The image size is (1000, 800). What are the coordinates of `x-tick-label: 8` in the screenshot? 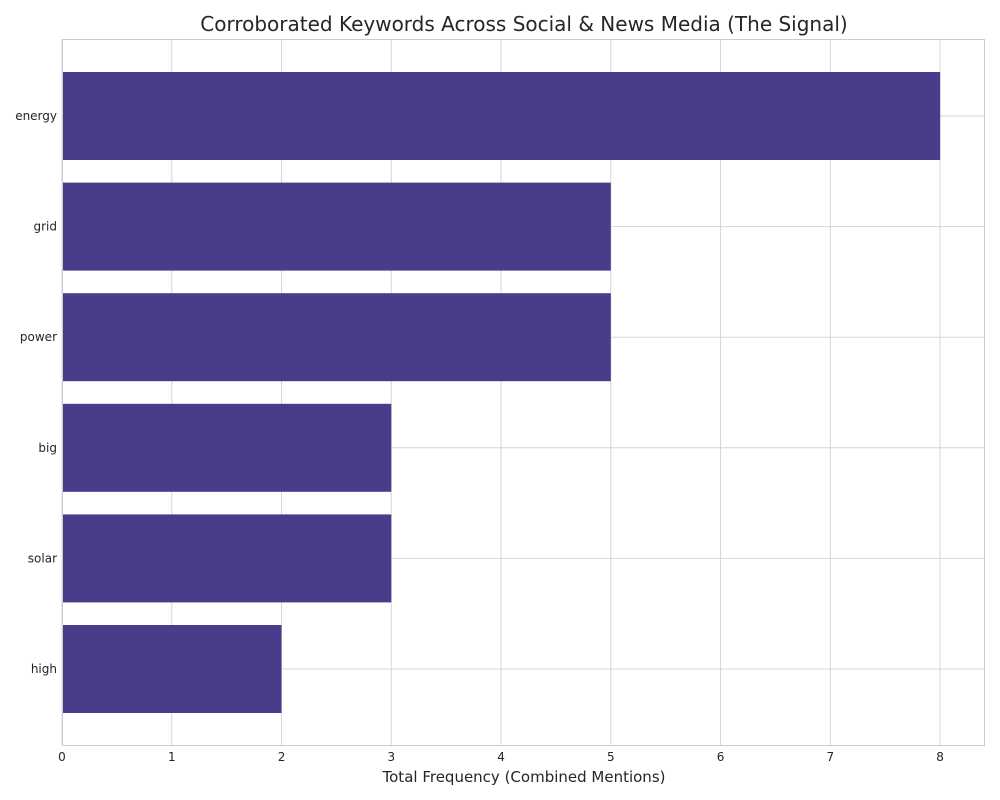 It's located at (940, 757).